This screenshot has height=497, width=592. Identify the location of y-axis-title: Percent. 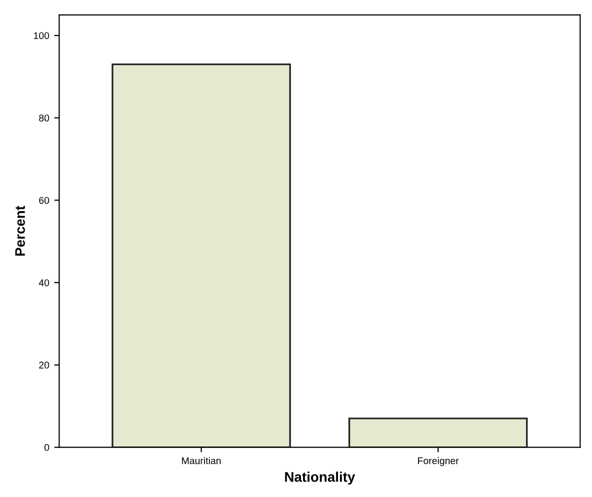
(20, 231).